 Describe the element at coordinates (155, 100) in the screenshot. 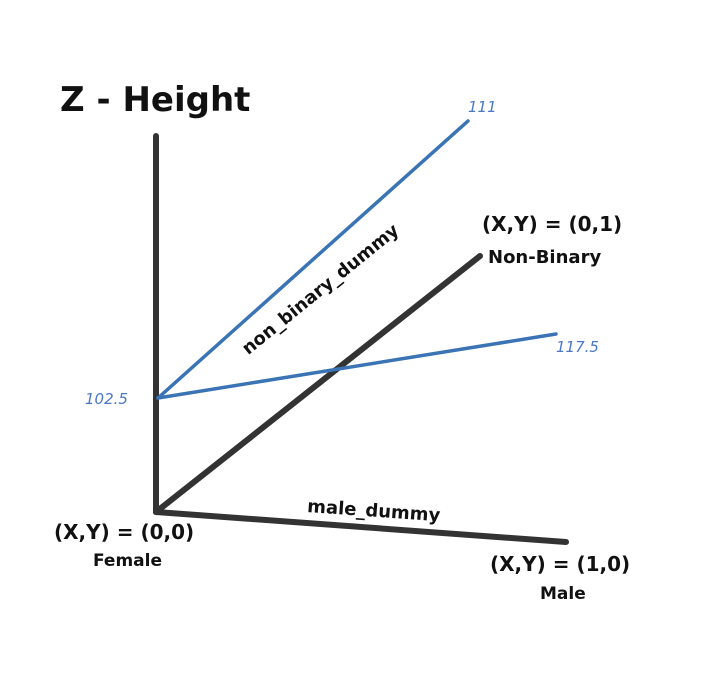

I see `diagram-title: Z - Height` at that location.